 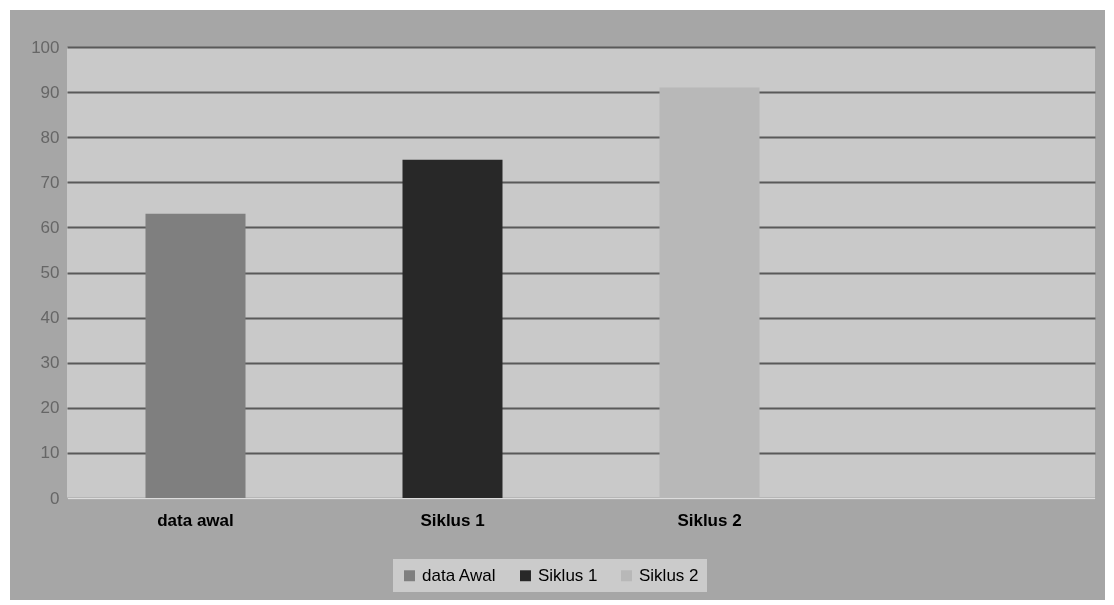 I want to click on y-tick-label: 70, so click(x=50, y=182).